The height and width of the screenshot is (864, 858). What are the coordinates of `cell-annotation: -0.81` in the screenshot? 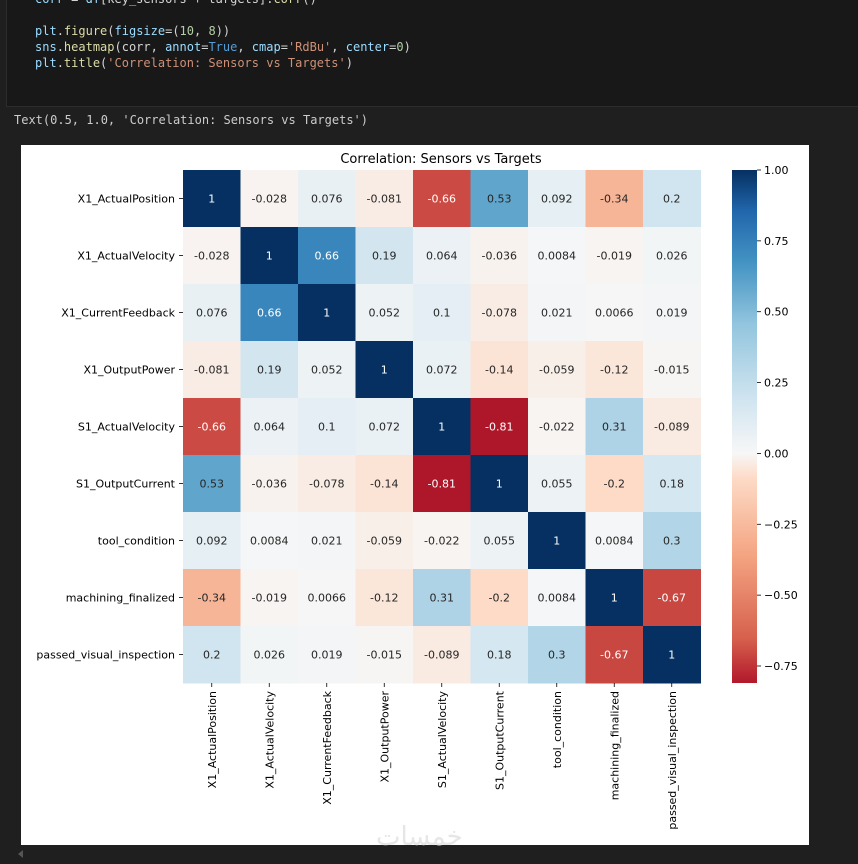 It's located at (499, 427).